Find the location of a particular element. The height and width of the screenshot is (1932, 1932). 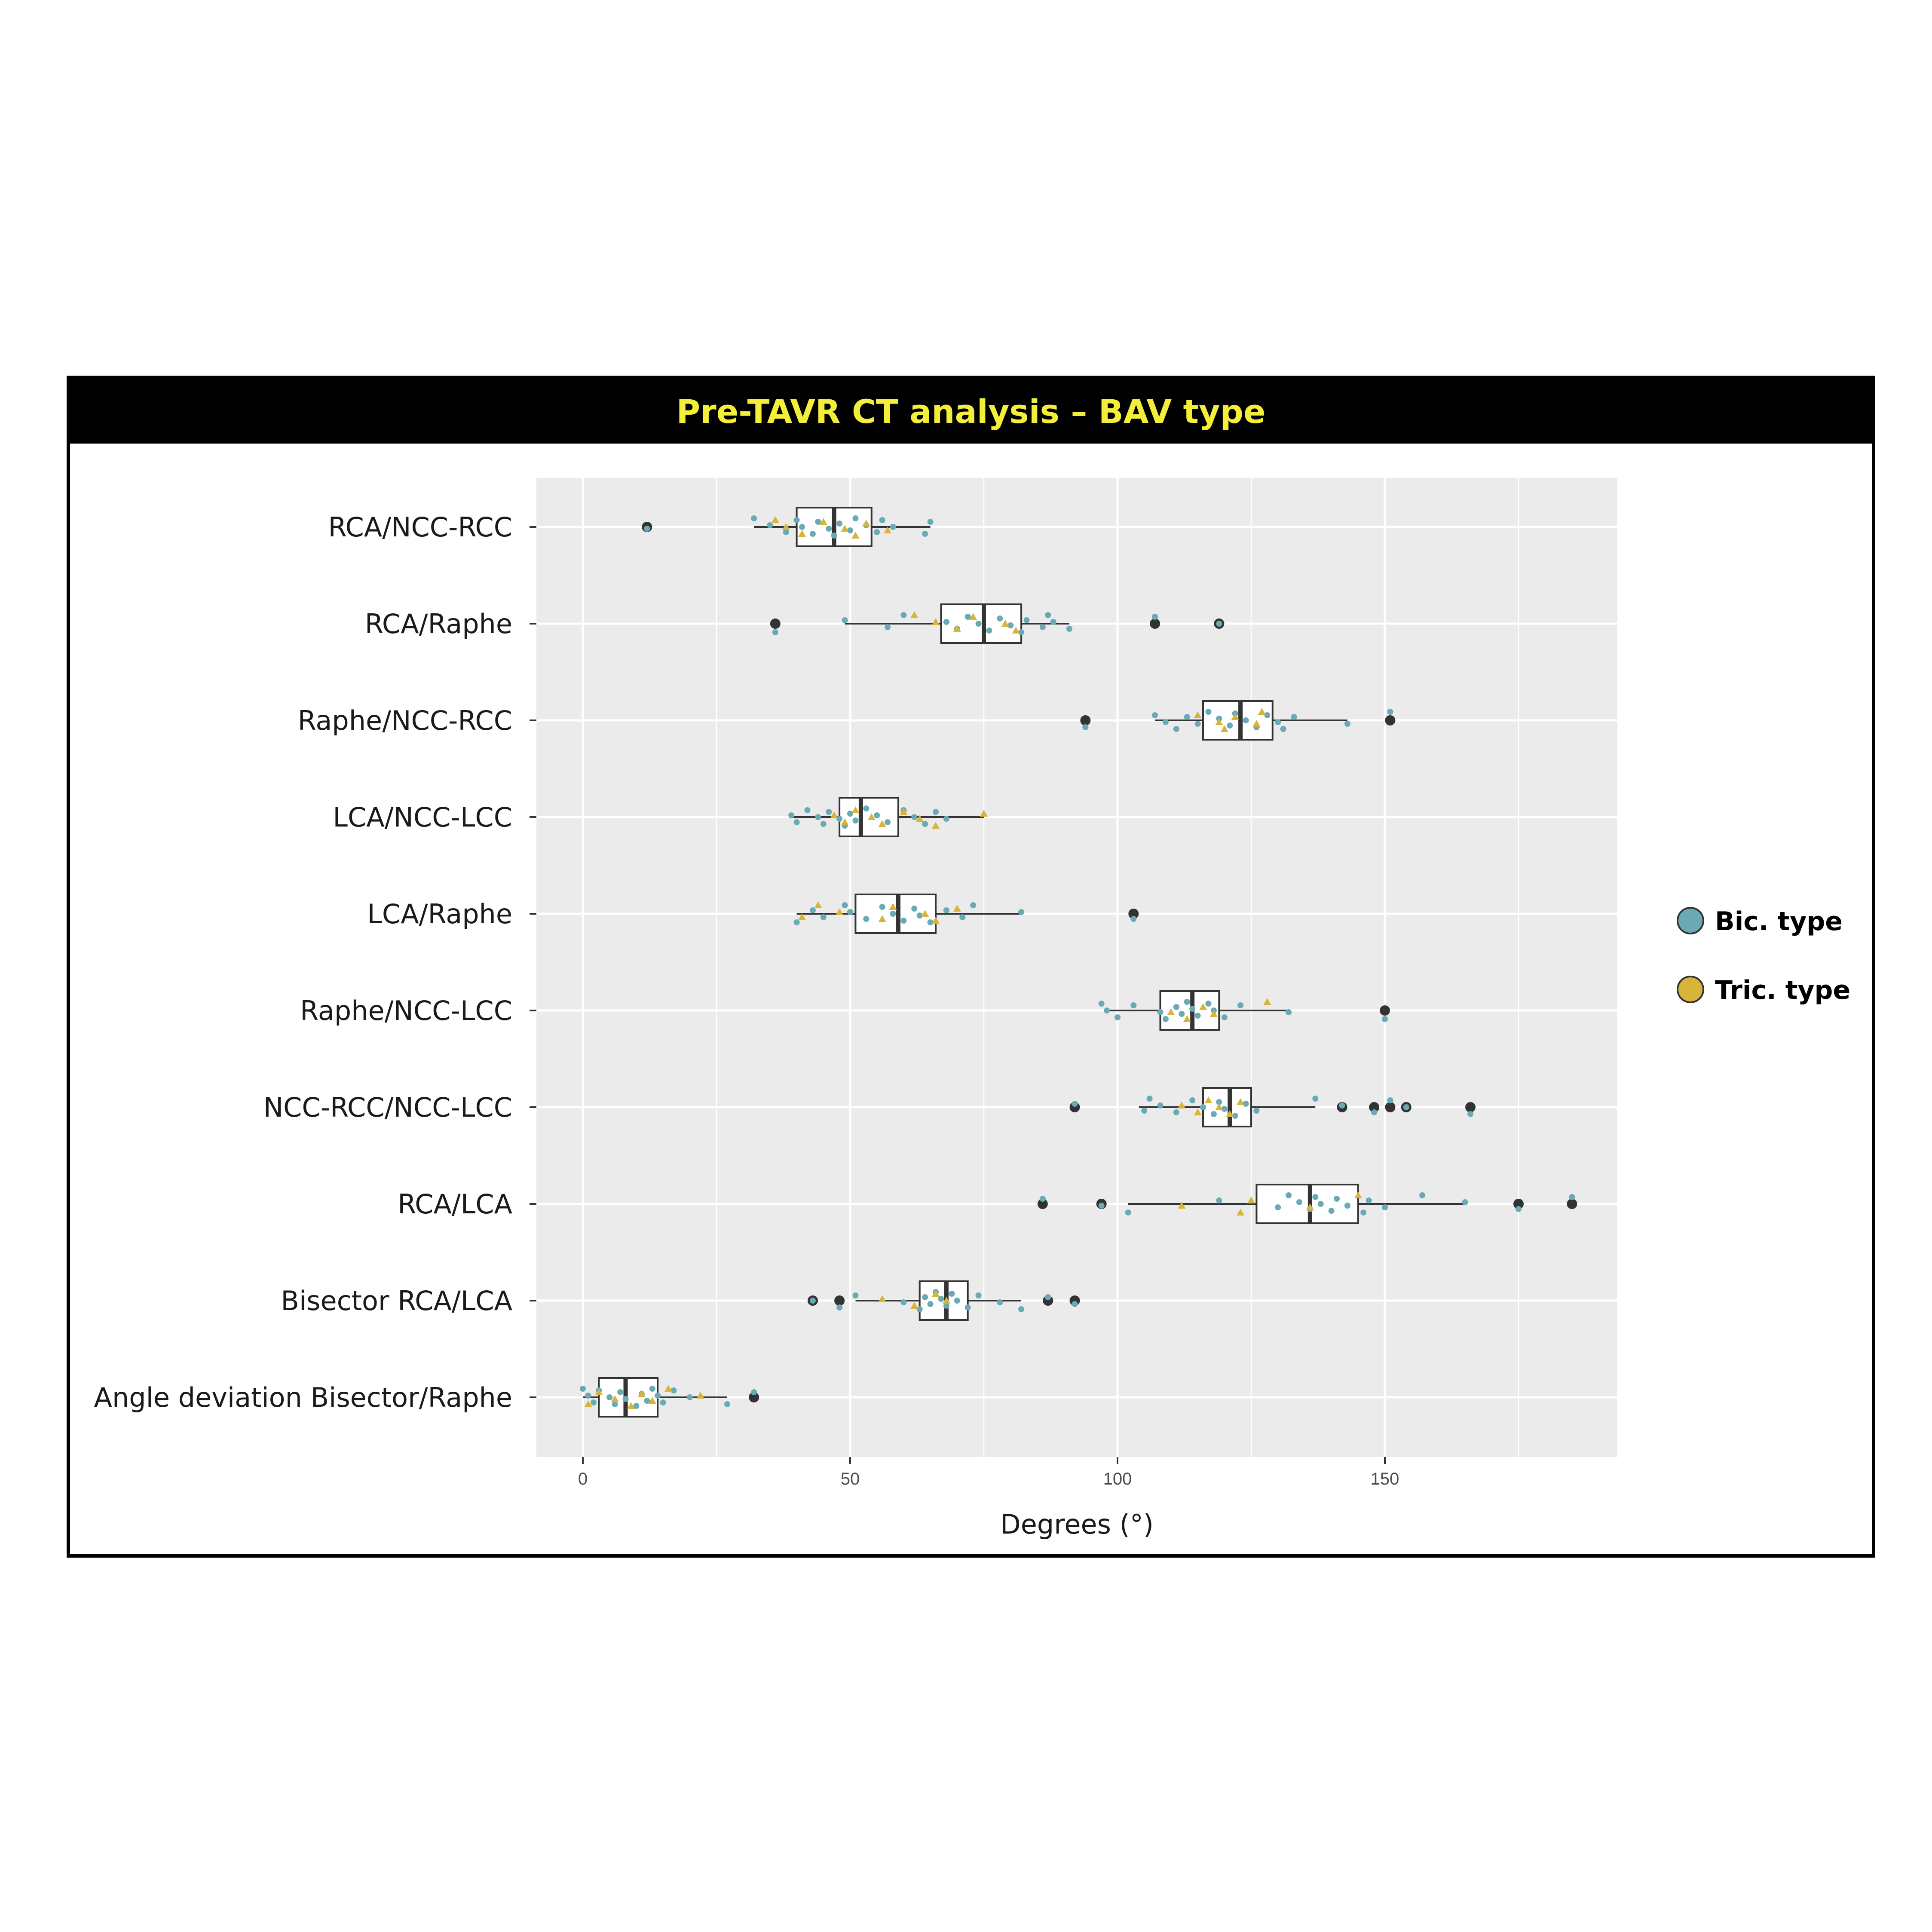

y-tick-label: RCA/Raphe is located at coordinates (438, 624).